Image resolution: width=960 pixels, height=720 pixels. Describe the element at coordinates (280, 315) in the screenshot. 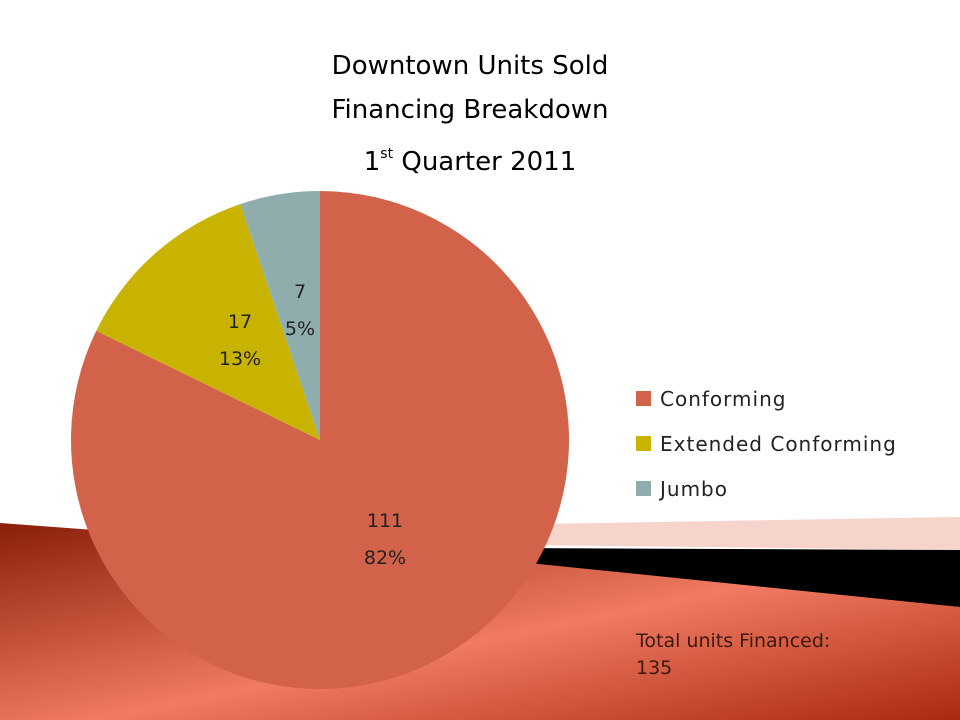

I see `pie-slice-jumbo` at that location.